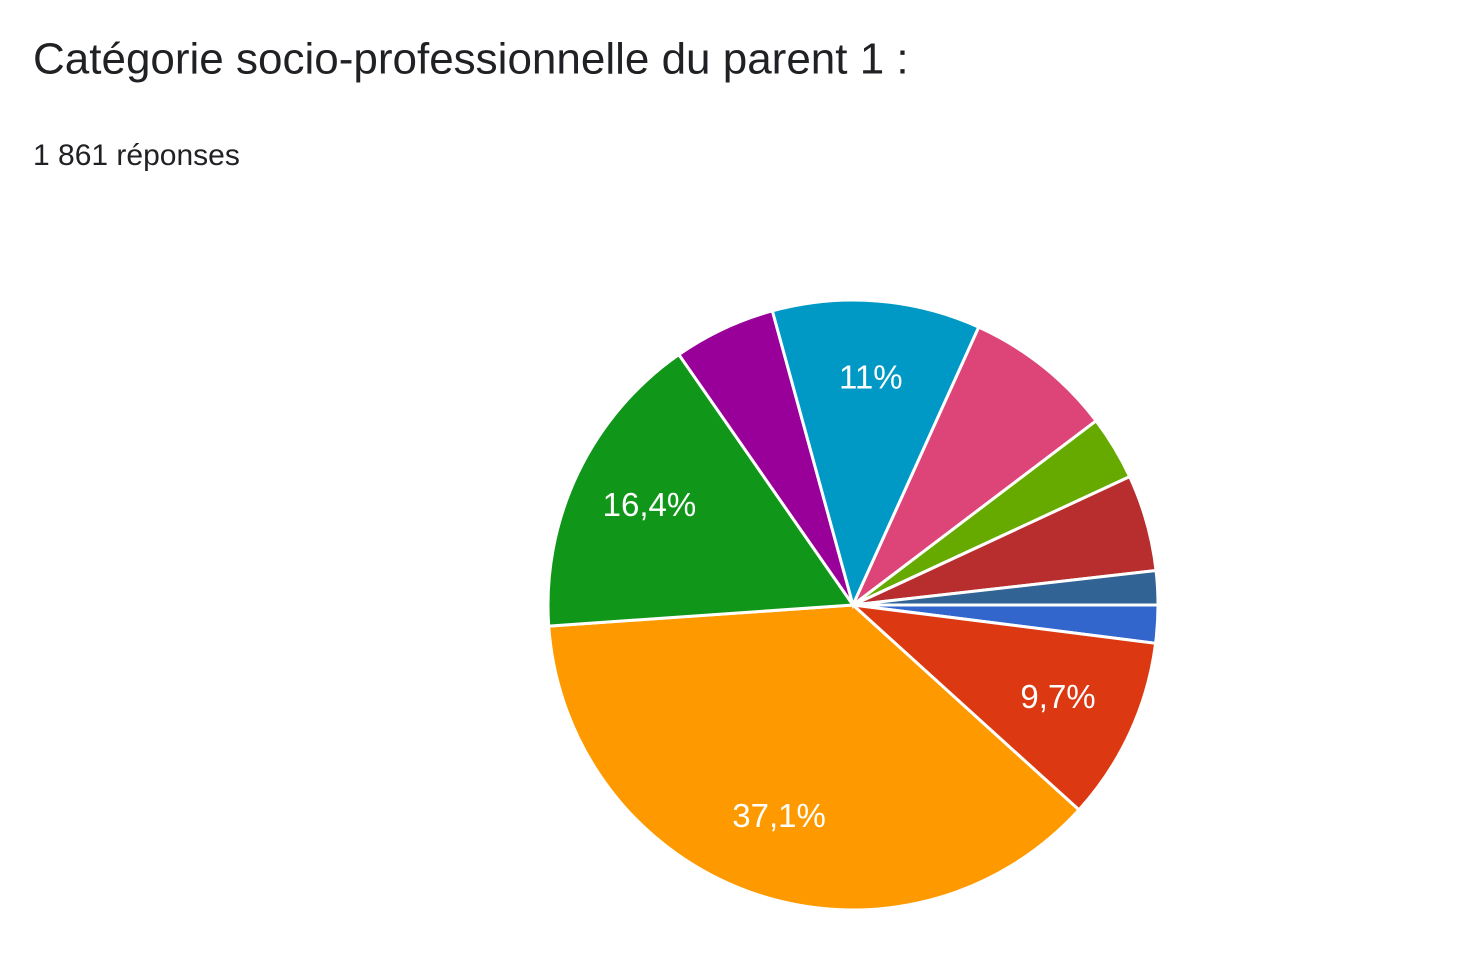  Describe the element at coordinates (779, 815) in the screenshot. I see `slice-label: 37,1%` at that location.